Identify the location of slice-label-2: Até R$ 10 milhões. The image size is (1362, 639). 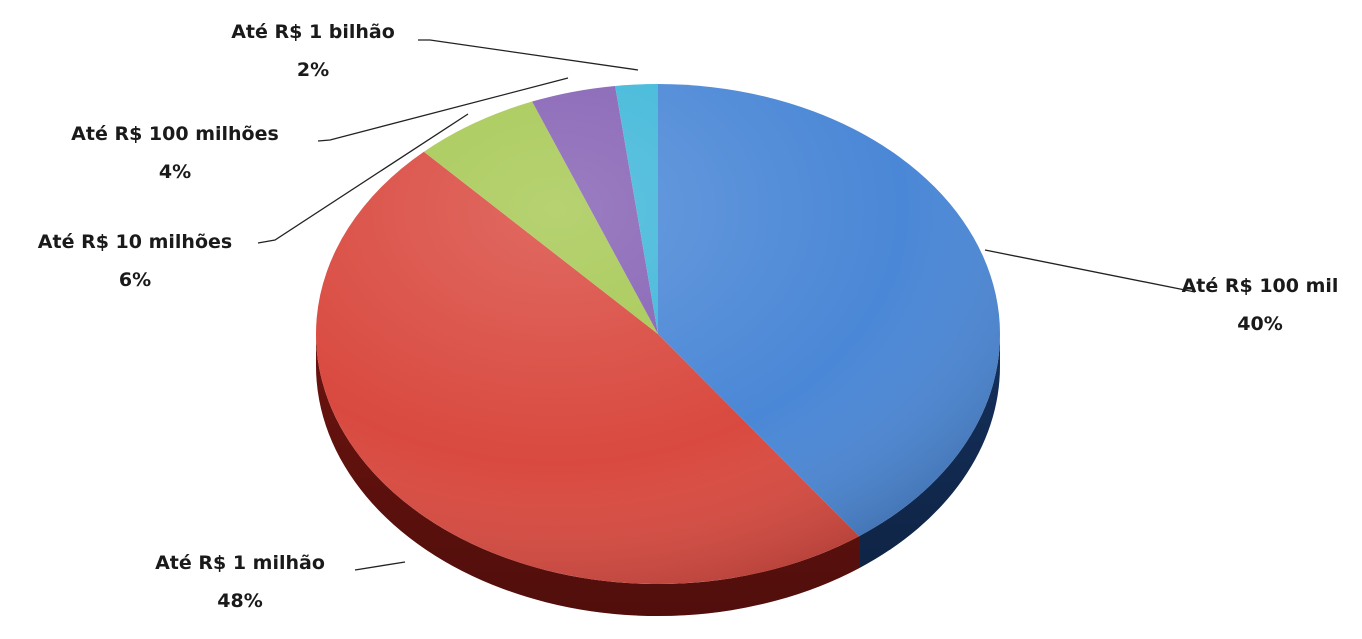
(135, 242).